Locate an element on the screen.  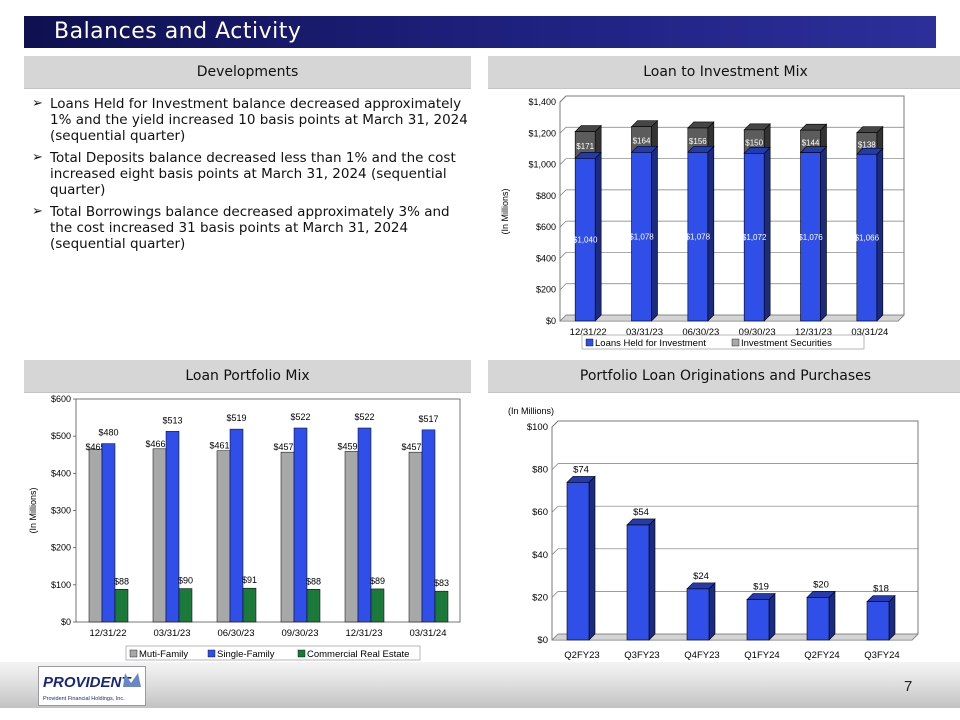
loan-to-investment-header: Loan to Investment Mix is located at coordinates (724, 72).